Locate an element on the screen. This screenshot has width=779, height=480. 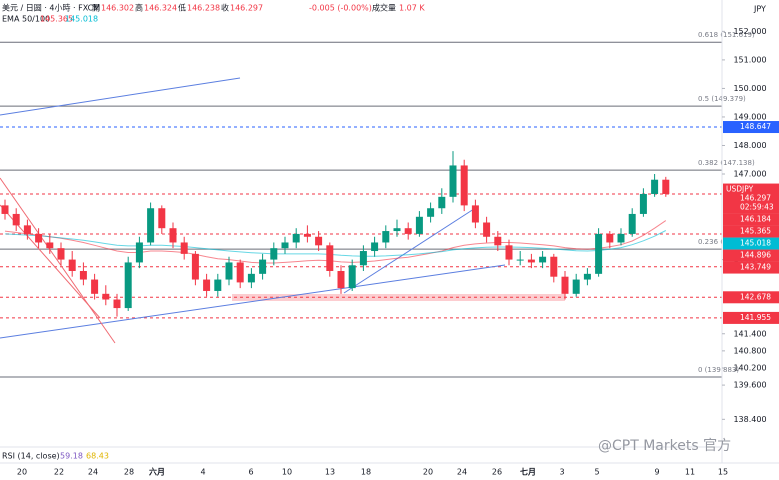
x-tick-label: 六月 is located at coordinates (157, 472).